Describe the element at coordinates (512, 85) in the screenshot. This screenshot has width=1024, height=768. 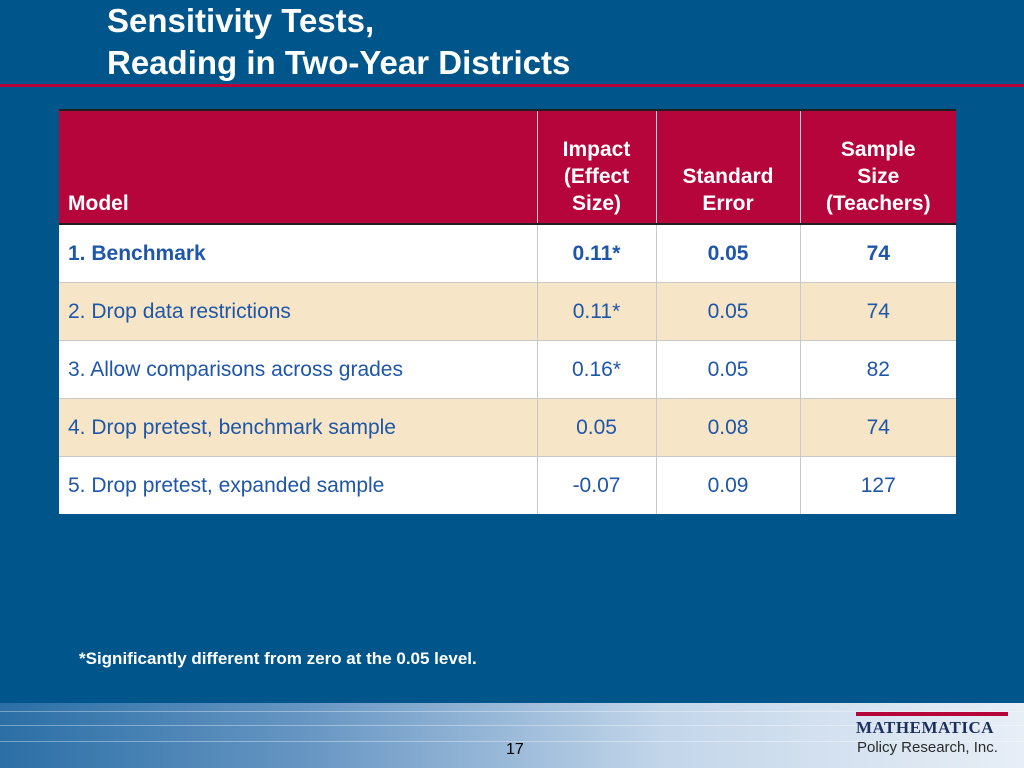
I see `title-divider` at that location.